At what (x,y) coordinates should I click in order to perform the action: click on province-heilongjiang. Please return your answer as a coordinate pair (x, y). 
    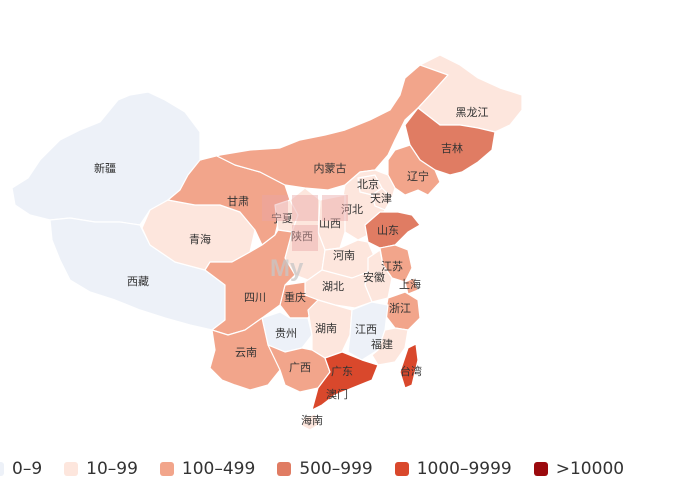
    Looking at the image, I should click on (470, 93).